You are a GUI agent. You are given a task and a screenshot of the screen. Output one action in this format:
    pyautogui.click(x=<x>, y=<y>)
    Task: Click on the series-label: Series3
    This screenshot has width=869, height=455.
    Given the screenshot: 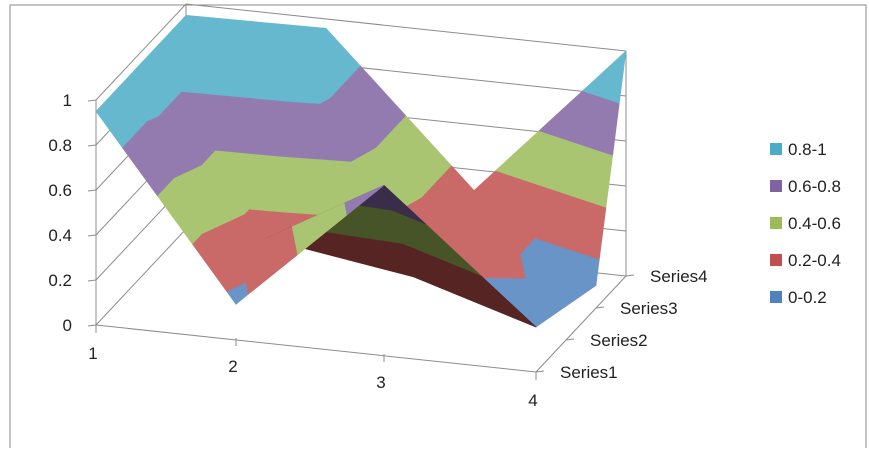 What is the action you would take?
    pyautogui.click(x=649, y=308)
    